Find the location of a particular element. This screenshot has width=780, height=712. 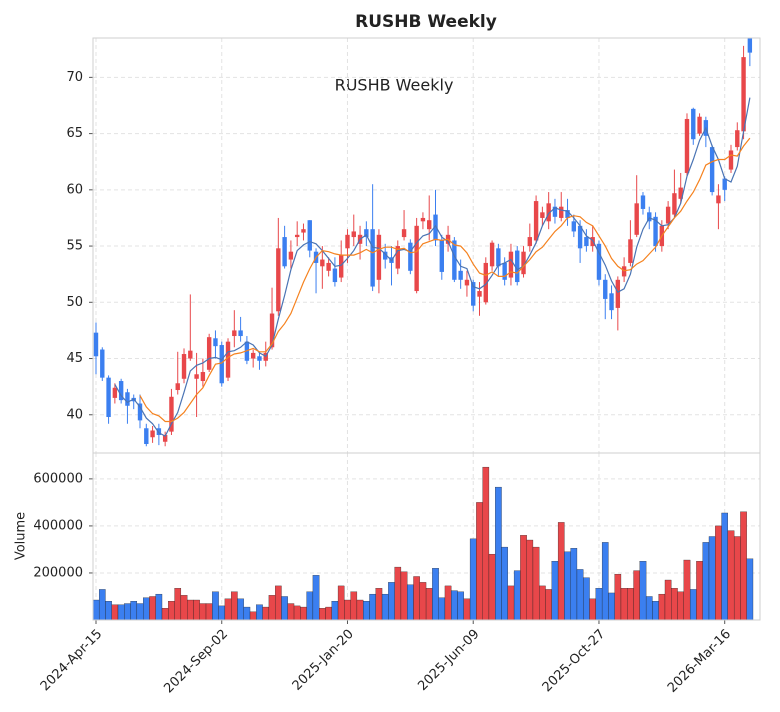

x-tick-label: 2026-Mar-16 is located at coordinates (699, 661).